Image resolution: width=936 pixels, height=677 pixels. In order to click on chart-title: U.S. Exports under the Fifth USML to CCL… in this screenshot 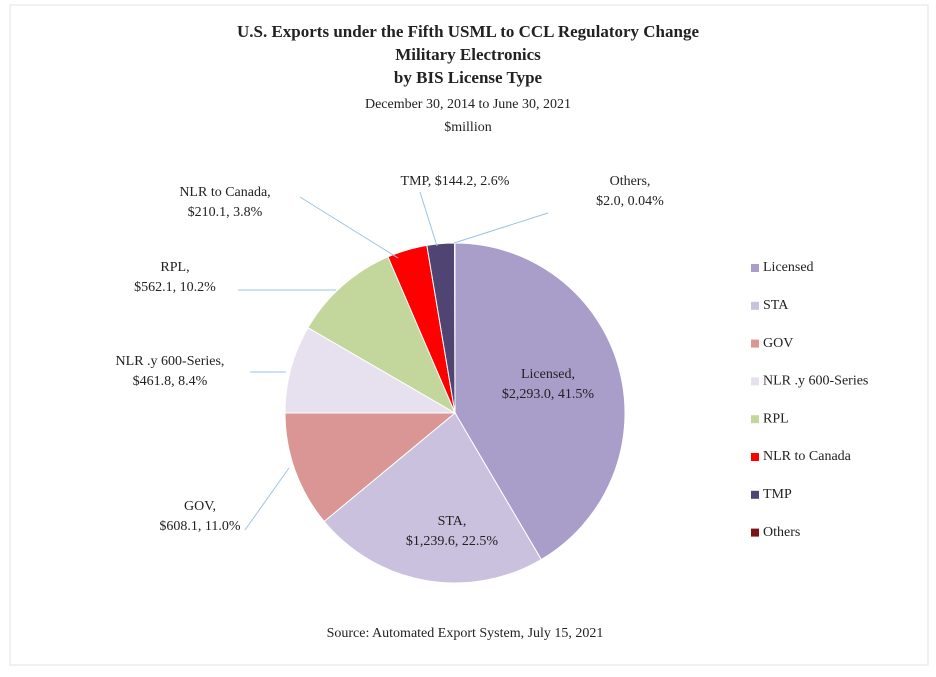, I will do `click(468, 31)`.